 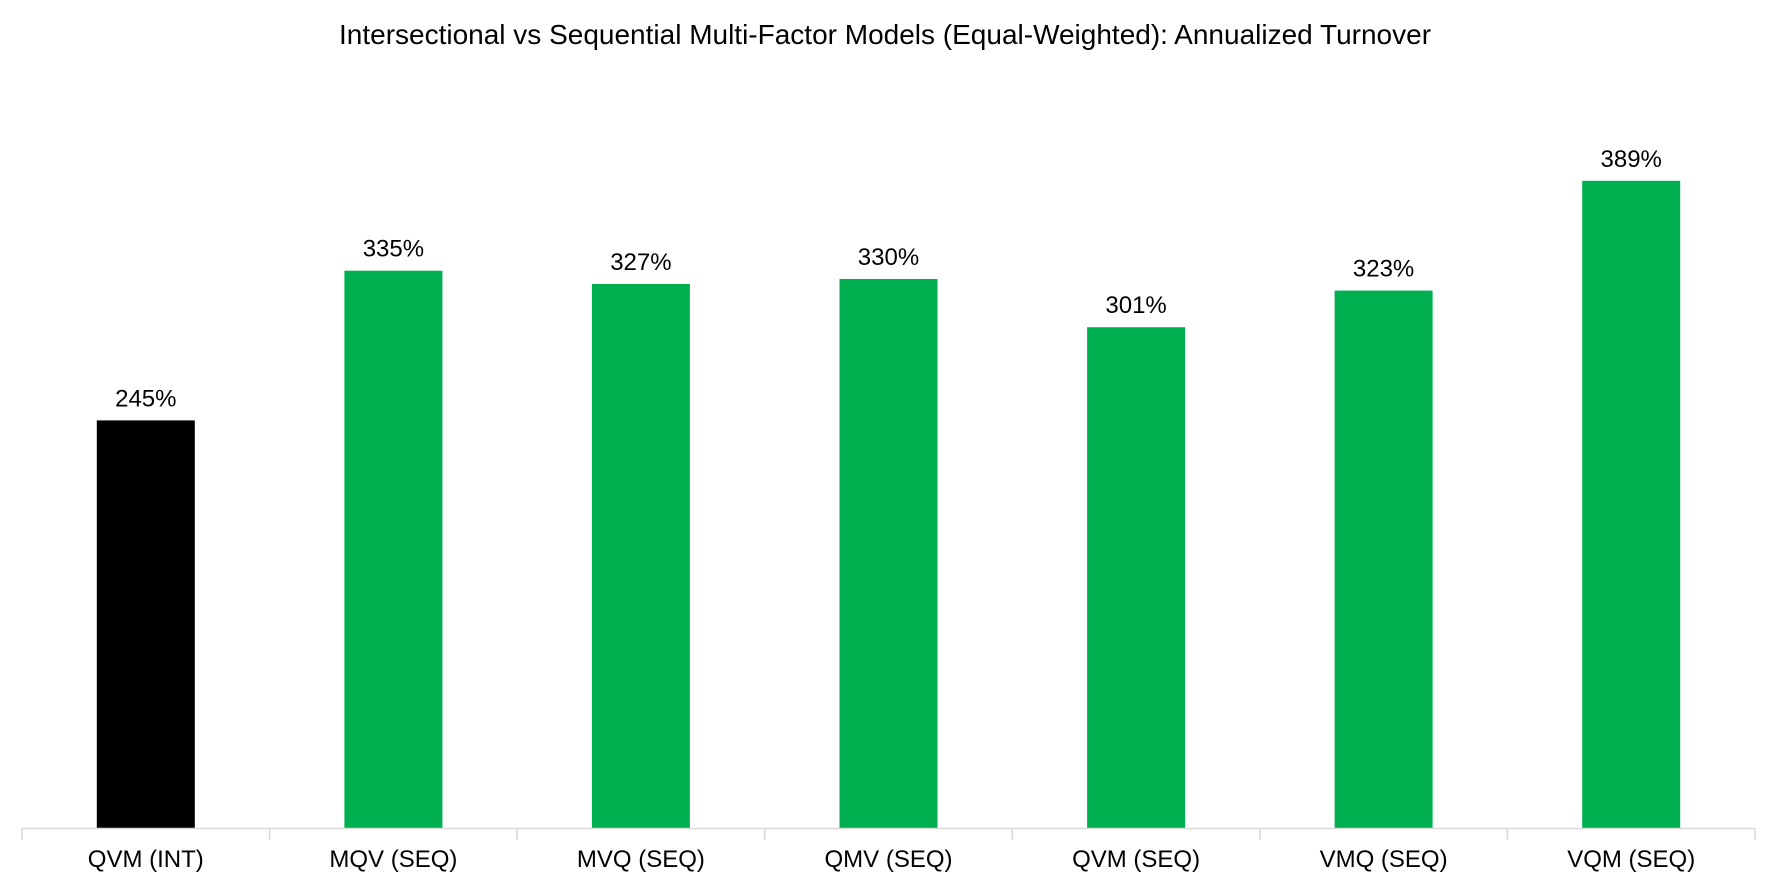 I want to click on x-tick-label-2: MVQ (SEQ), so click(x=641, y=859).